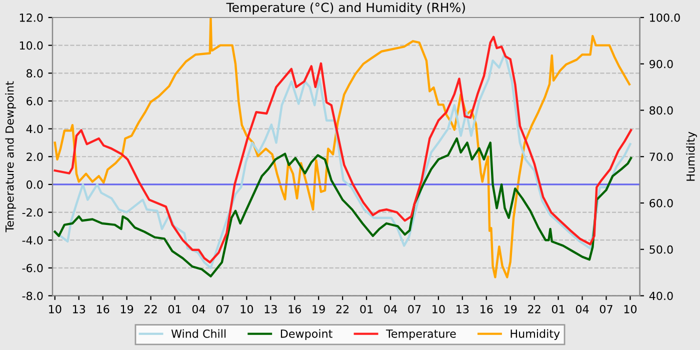 The width and height of the screenshot is (700, 350). Describe the element at coordinates (32, 296) in the screenshot. I see `y-tick-label: -8.0` at that location.